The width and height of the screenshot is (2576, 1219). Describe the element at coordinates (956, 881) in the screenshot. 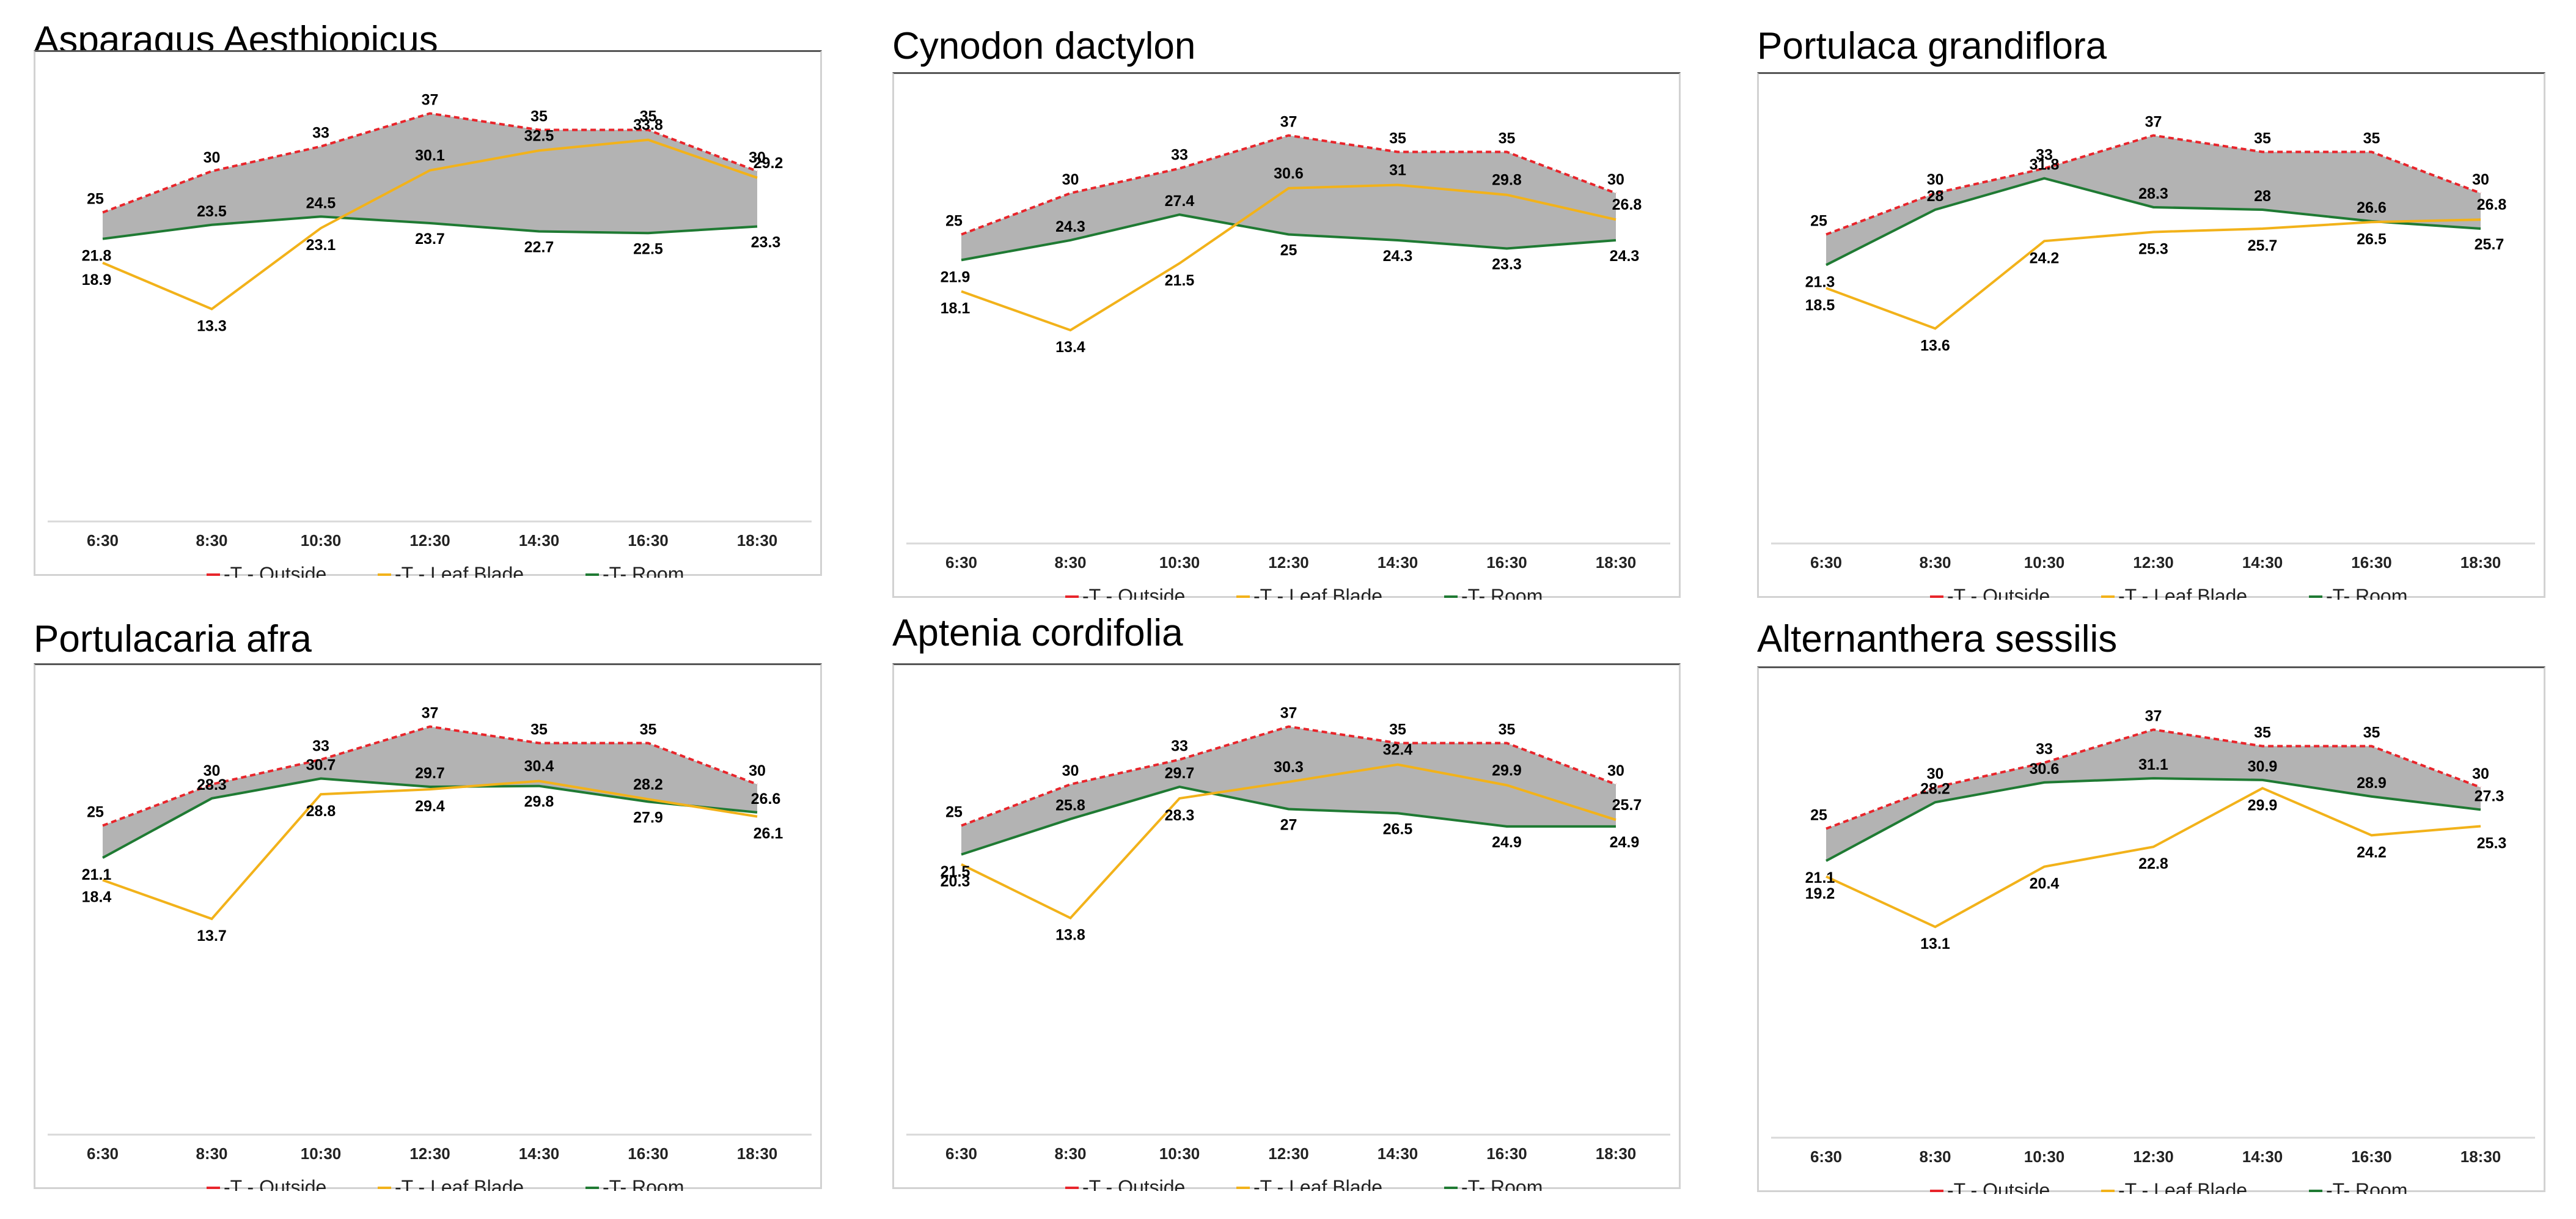

I see `data-label-leaf-blade: 20.3` at that location.